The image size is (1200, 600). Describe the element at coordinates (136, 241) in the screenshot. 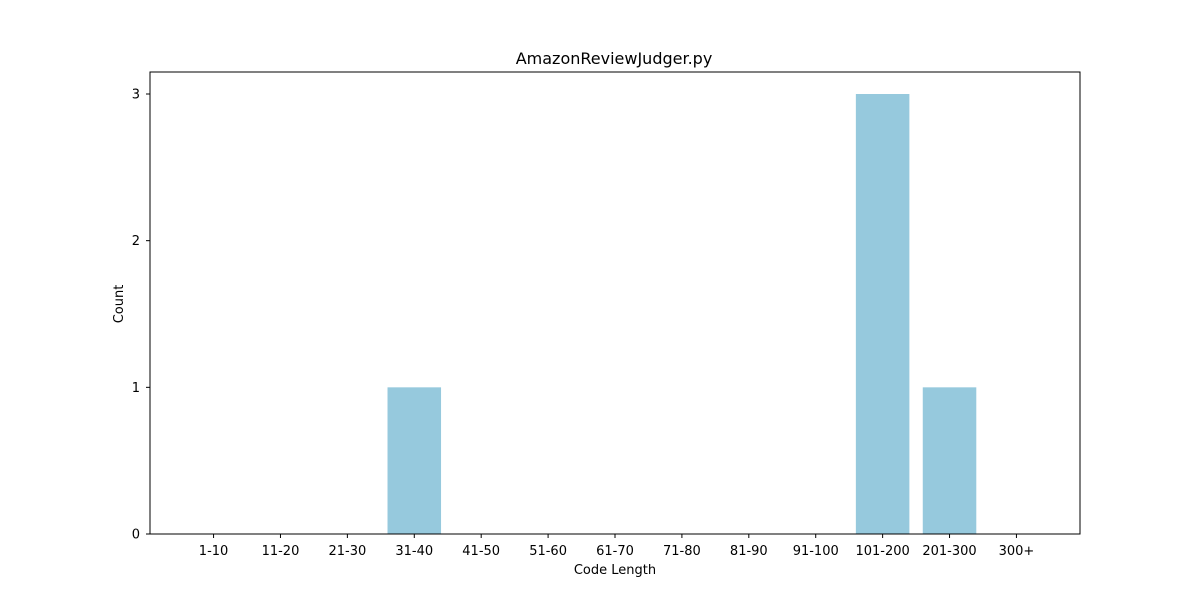

I see `y-tick-label: 2` at that location.